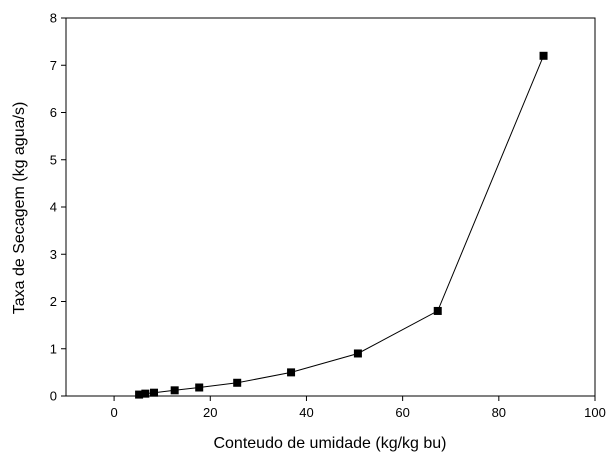 The height and width of the screenshot is (459, 609). What do you see at coordinates (53, 159) in the screenshot?
I see `y-tick-label: 5` at bounding box center [53, 159].